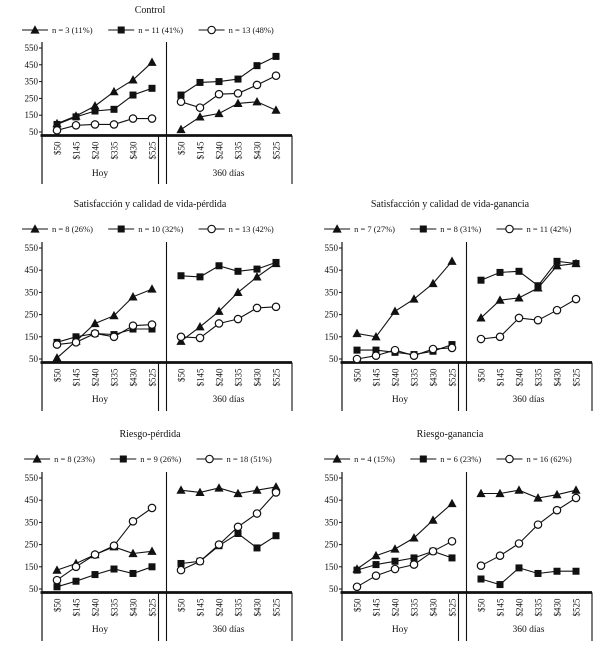 The height and width of the screenshot is (651, 600). Describe the element at coordinates (160, 459) in the screenshot. I see `legend-label: n = 9 (26%)` at that location.